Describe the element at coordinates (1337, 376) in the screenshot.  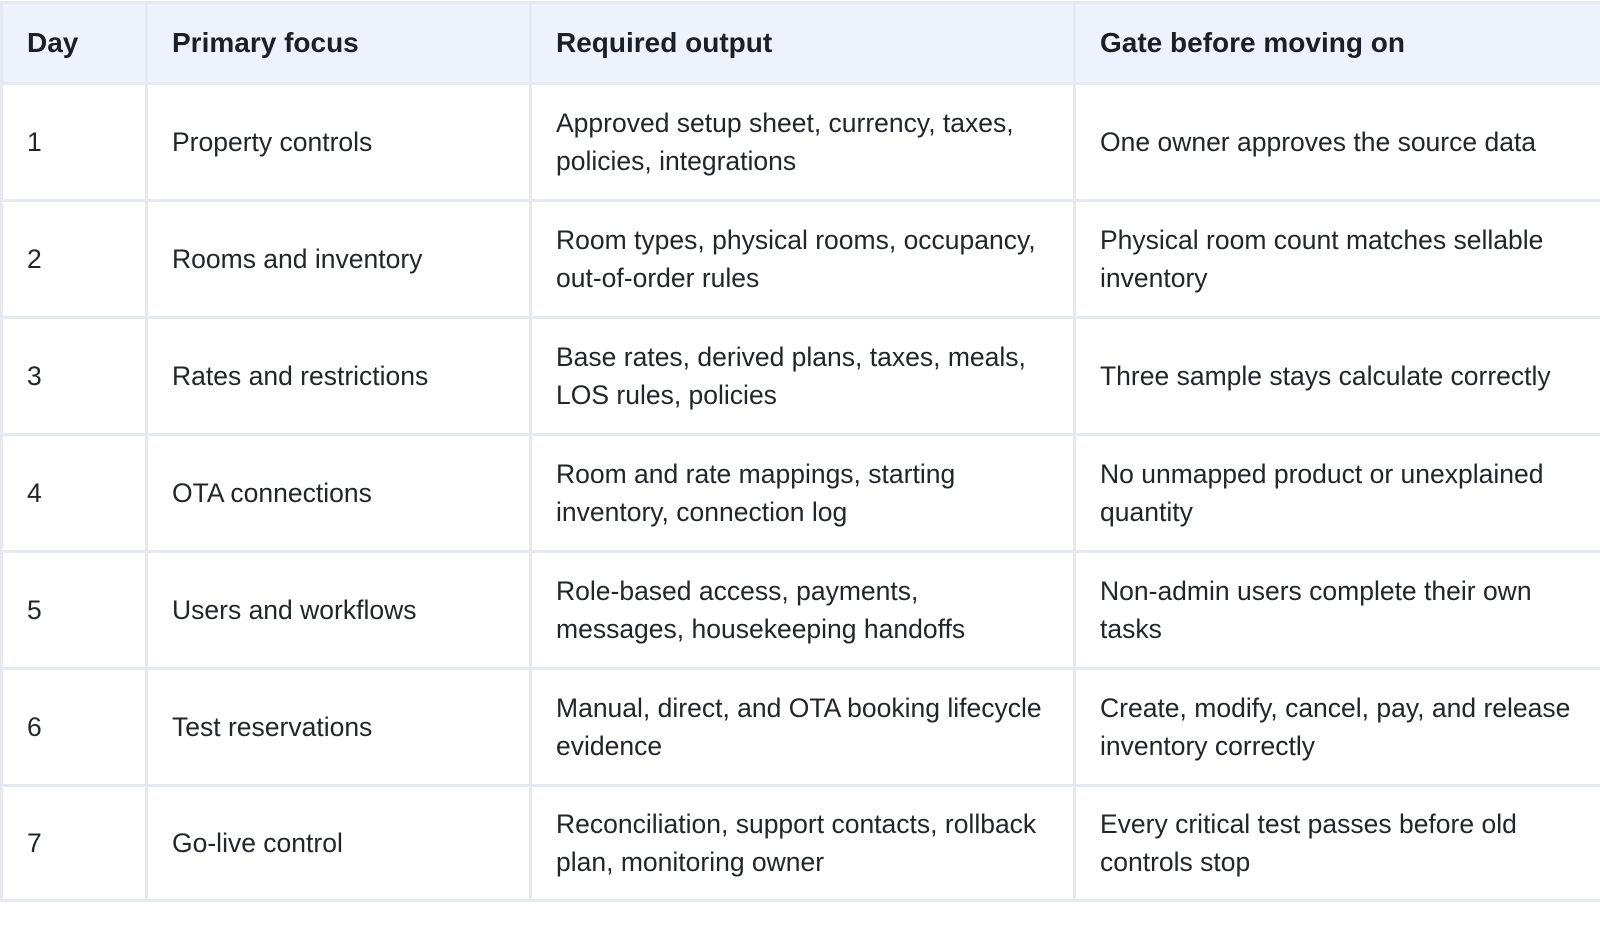
I see `cell-gate: Three sample stays calculate correctly` at that location.